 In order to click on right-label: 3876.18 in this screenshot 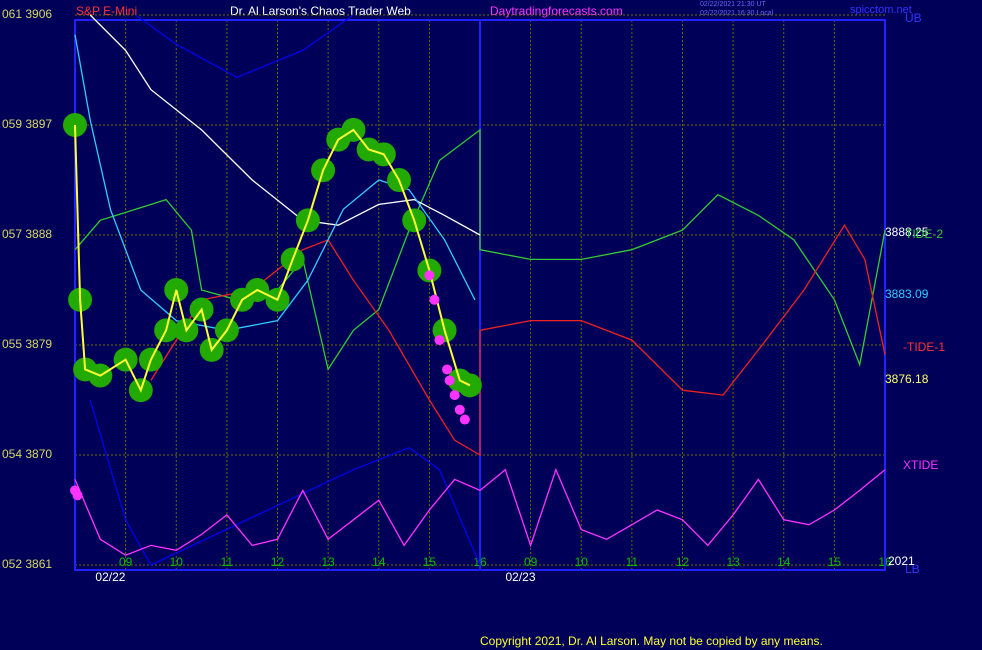, I will do `click(907, 379)`.